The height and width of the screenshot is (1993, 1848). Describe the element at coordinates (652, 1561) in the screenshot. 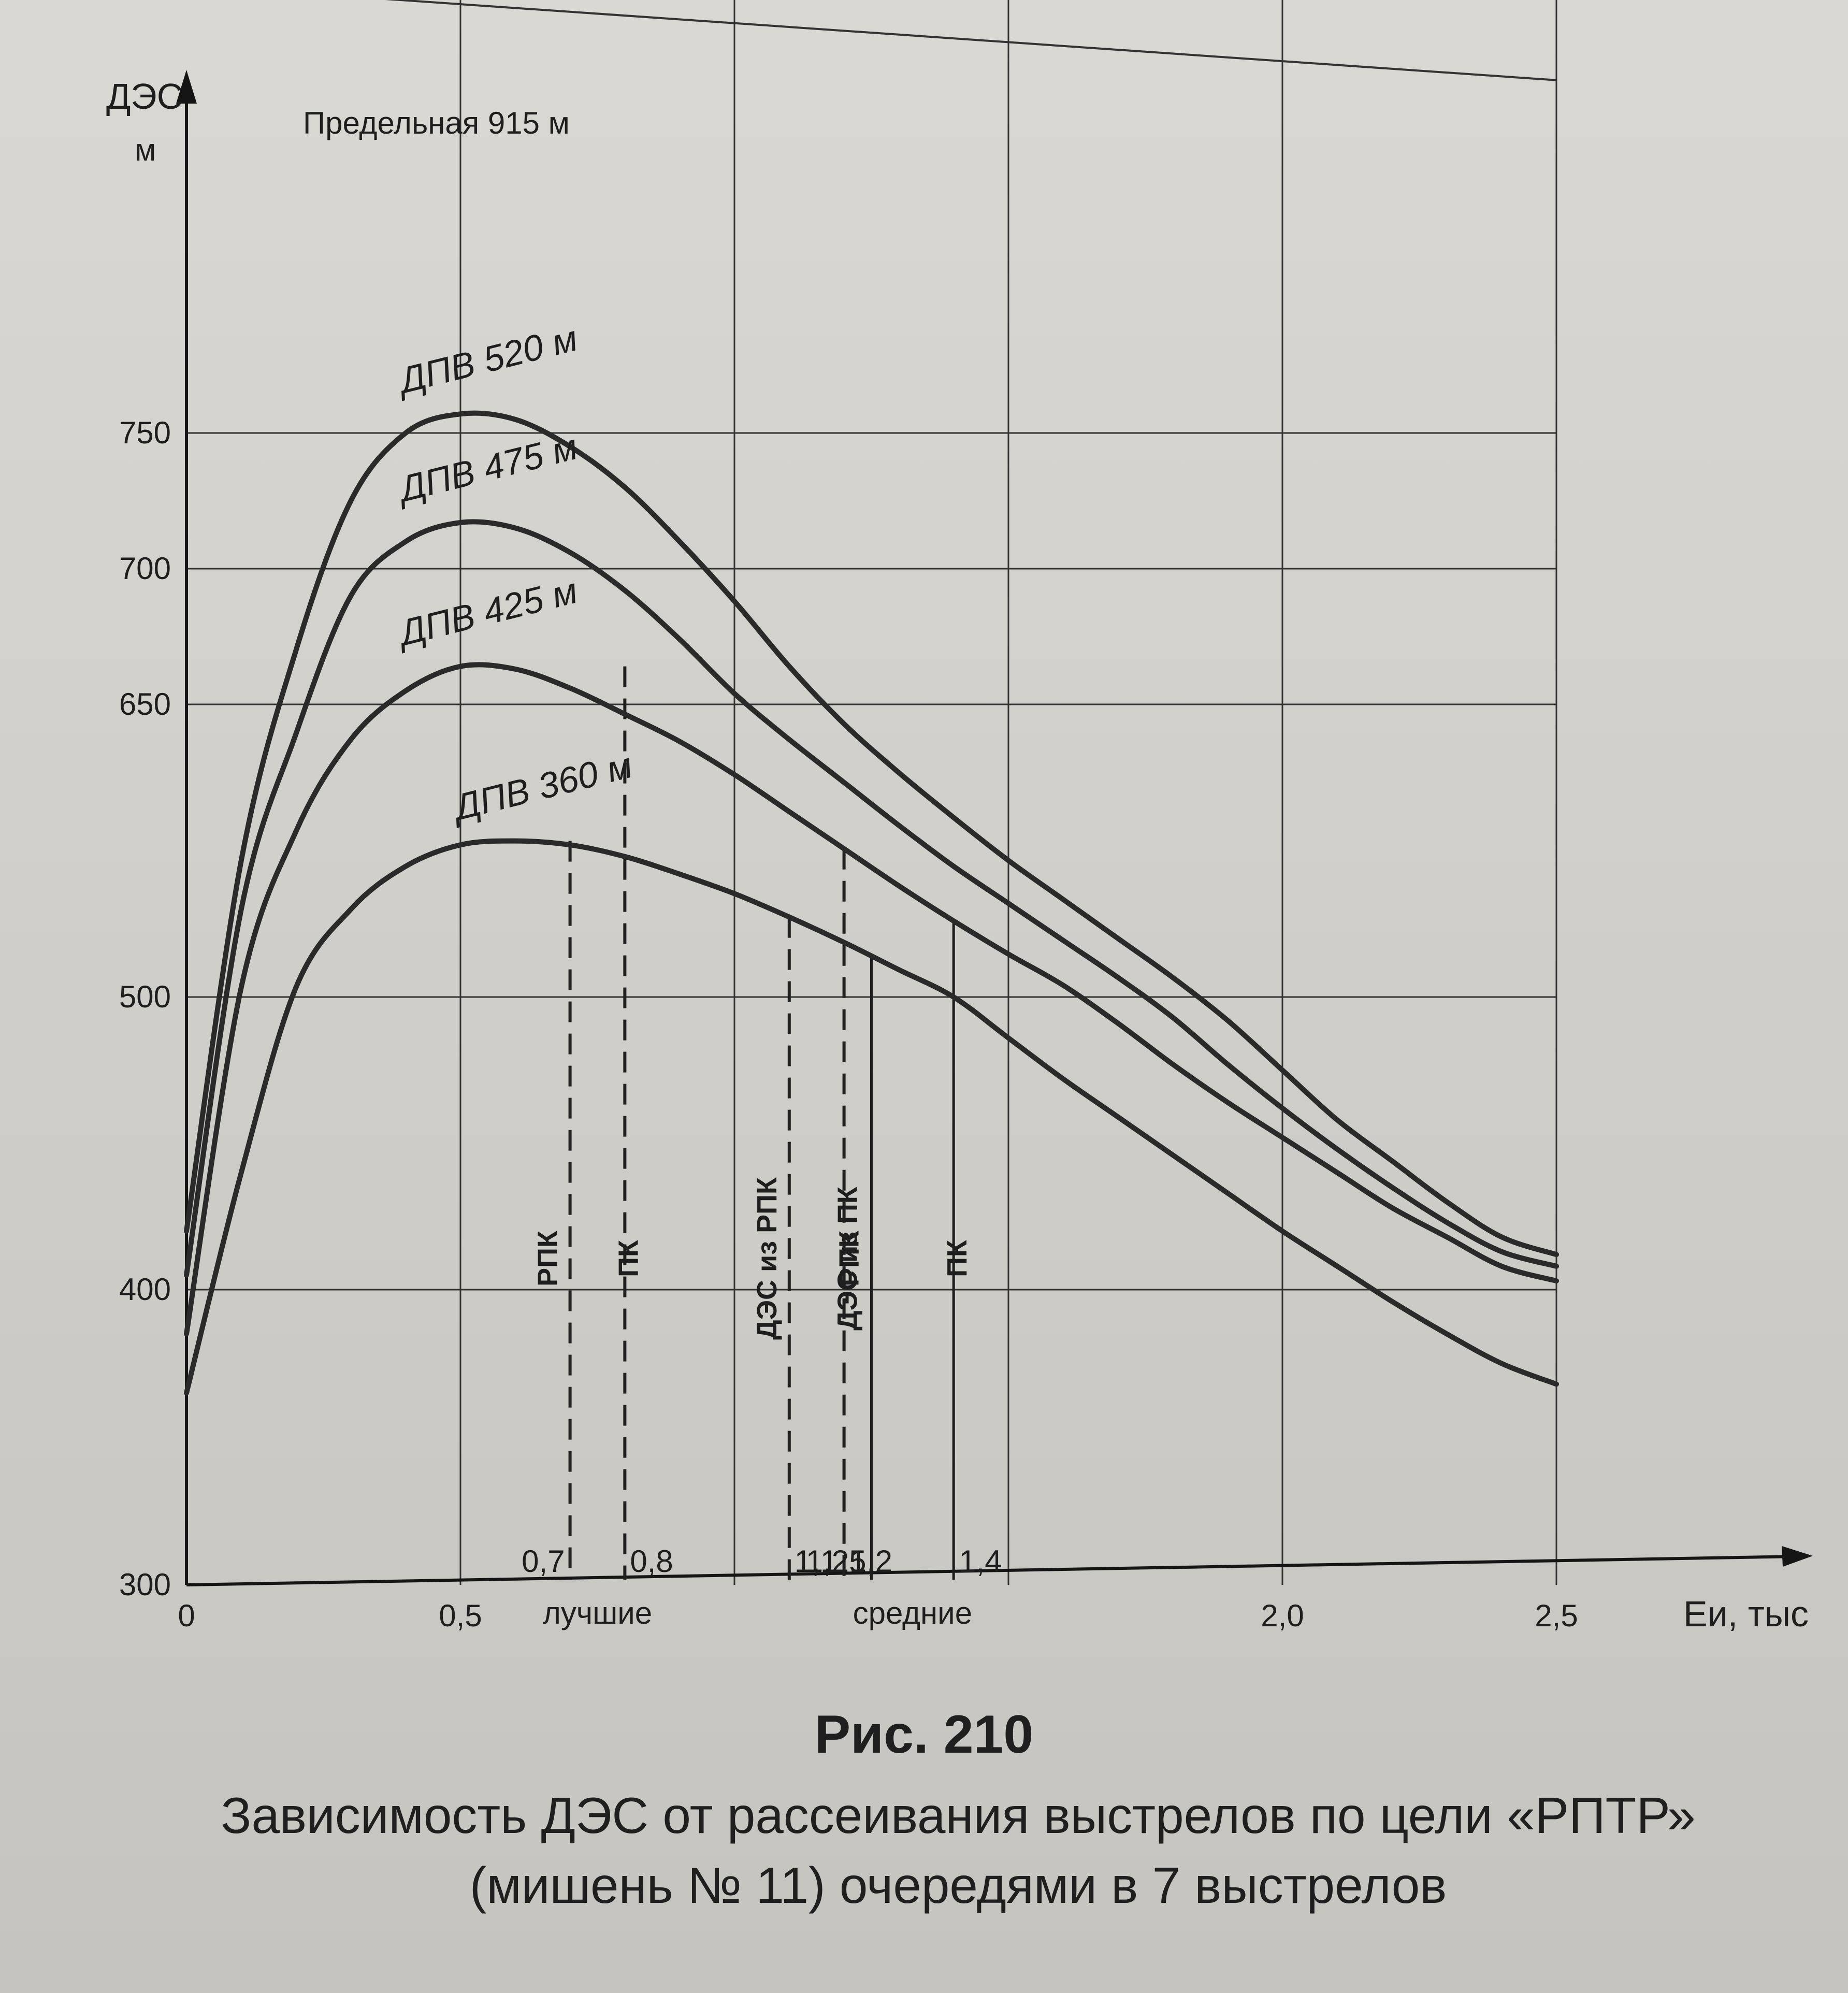

I see `marker-x-label: 0,8` at that location.